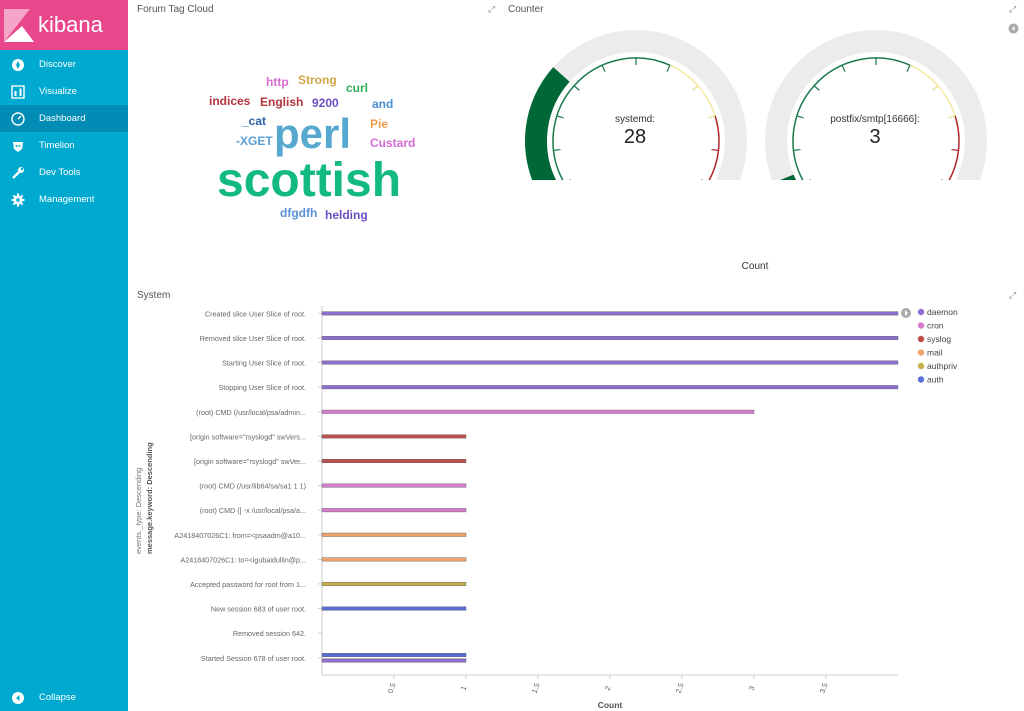  I want to click on y-tick-label: Removed slice User Slice of root., so click(253, 338).